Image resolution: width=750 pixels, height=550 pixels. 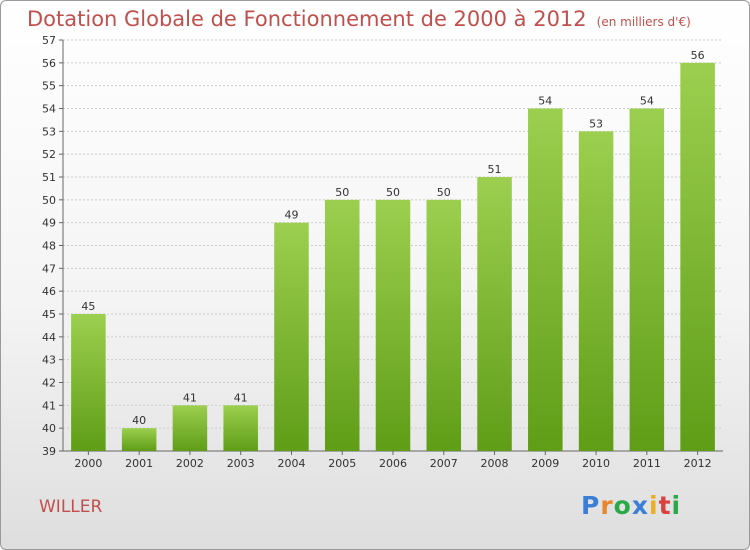 I want to click on bar-2002, so click(x=190, y=428).